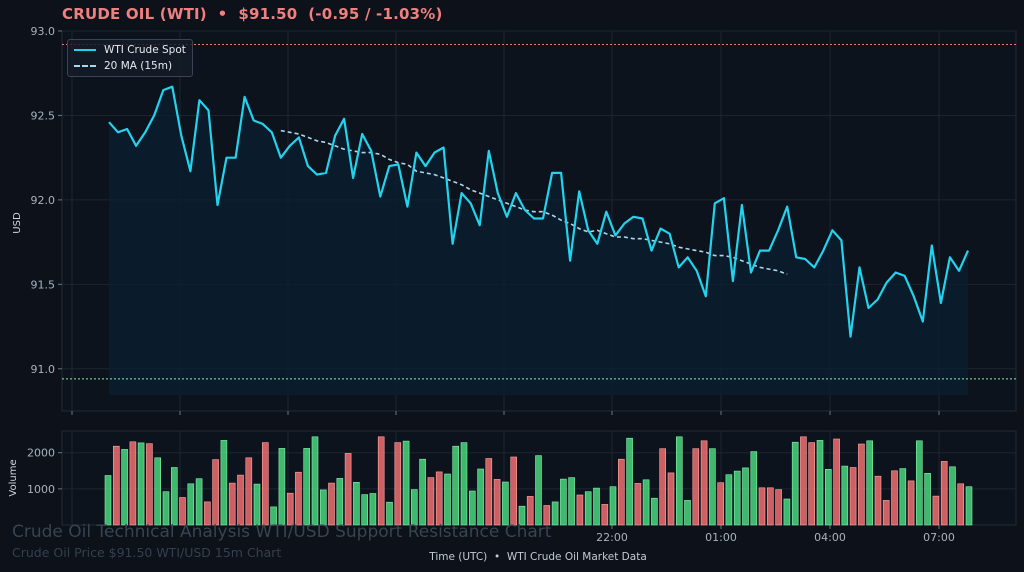 Image resolution: width=1024 pixels, height=572 pixels. I want to click on ma-series-line, so click(534, 202).